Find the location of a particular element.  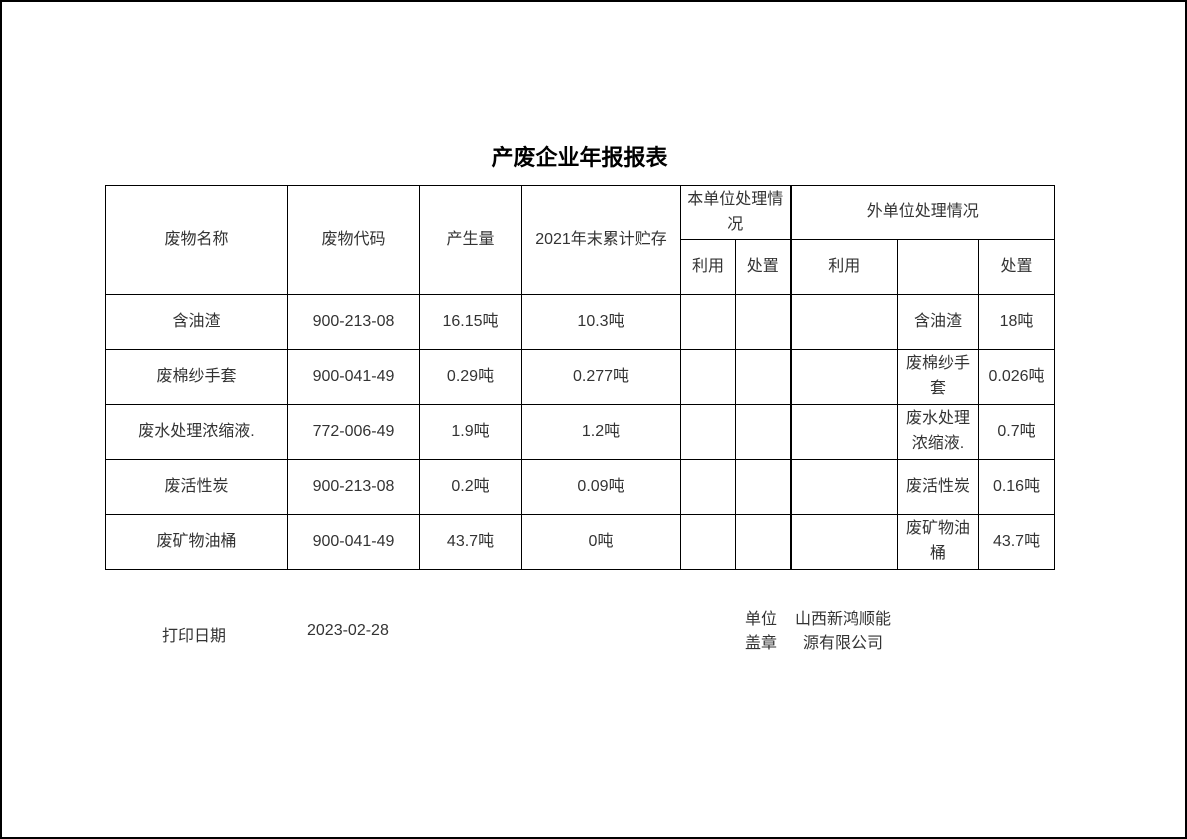

table-cell: 1.2吨 is located at coordinates (601, 432).